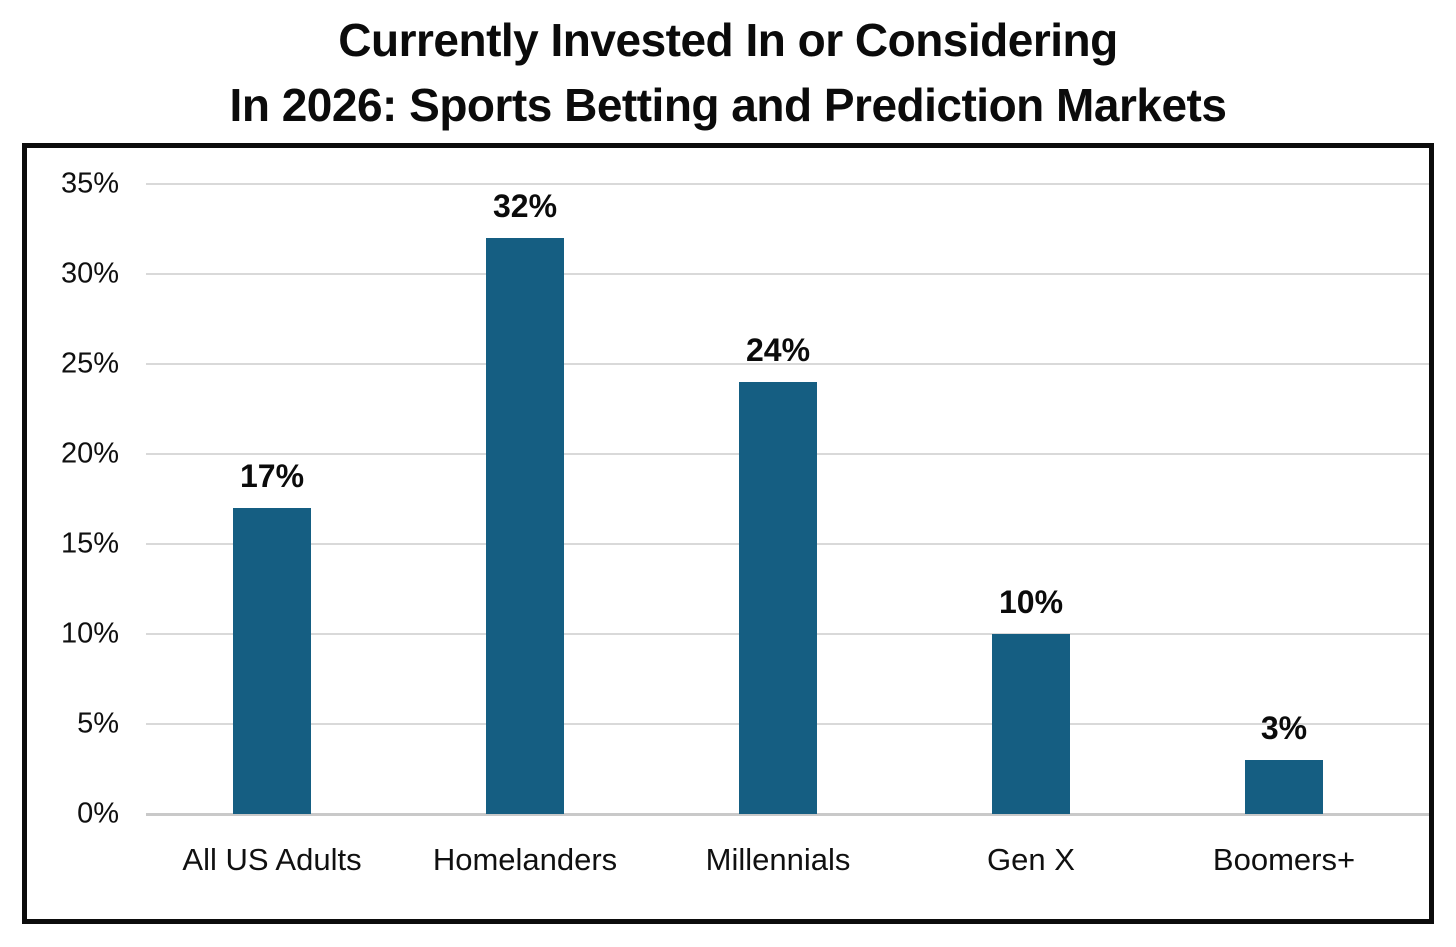  I want to click on bar-value-label-millennials: 24%, so click(778, 350).